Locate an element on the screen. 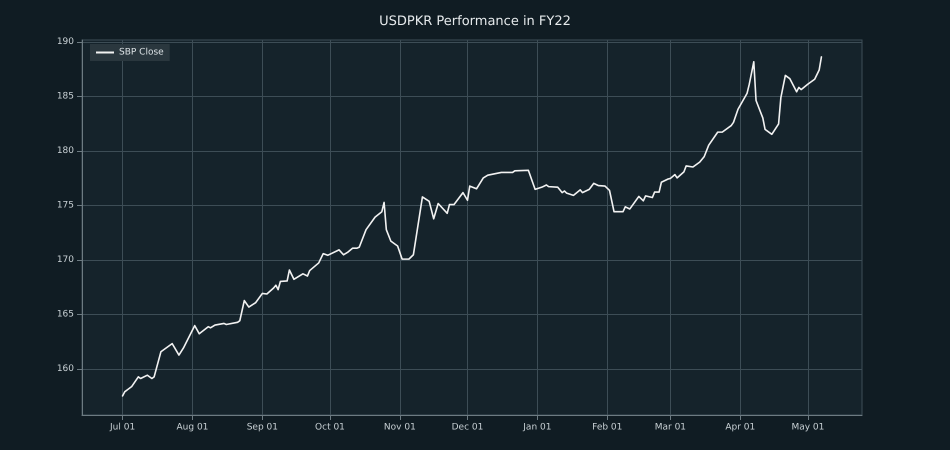  x-tick-label: Sep 01 is located at coordinates (262, 427).